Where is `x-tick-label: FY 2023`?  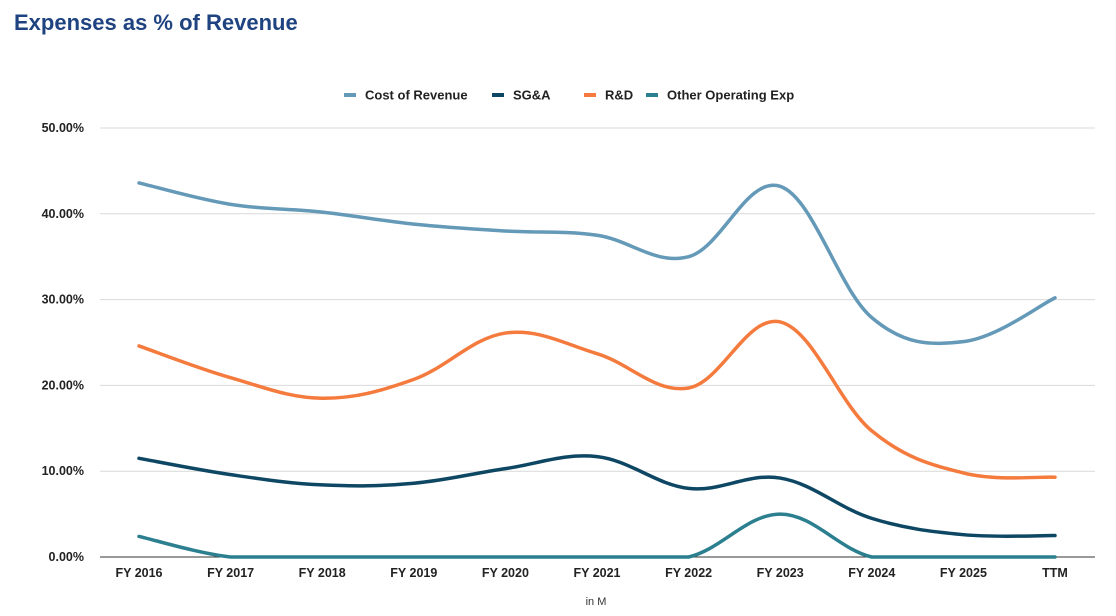 x-tick-label: FY 2023 is located at coordinates (780, 573).